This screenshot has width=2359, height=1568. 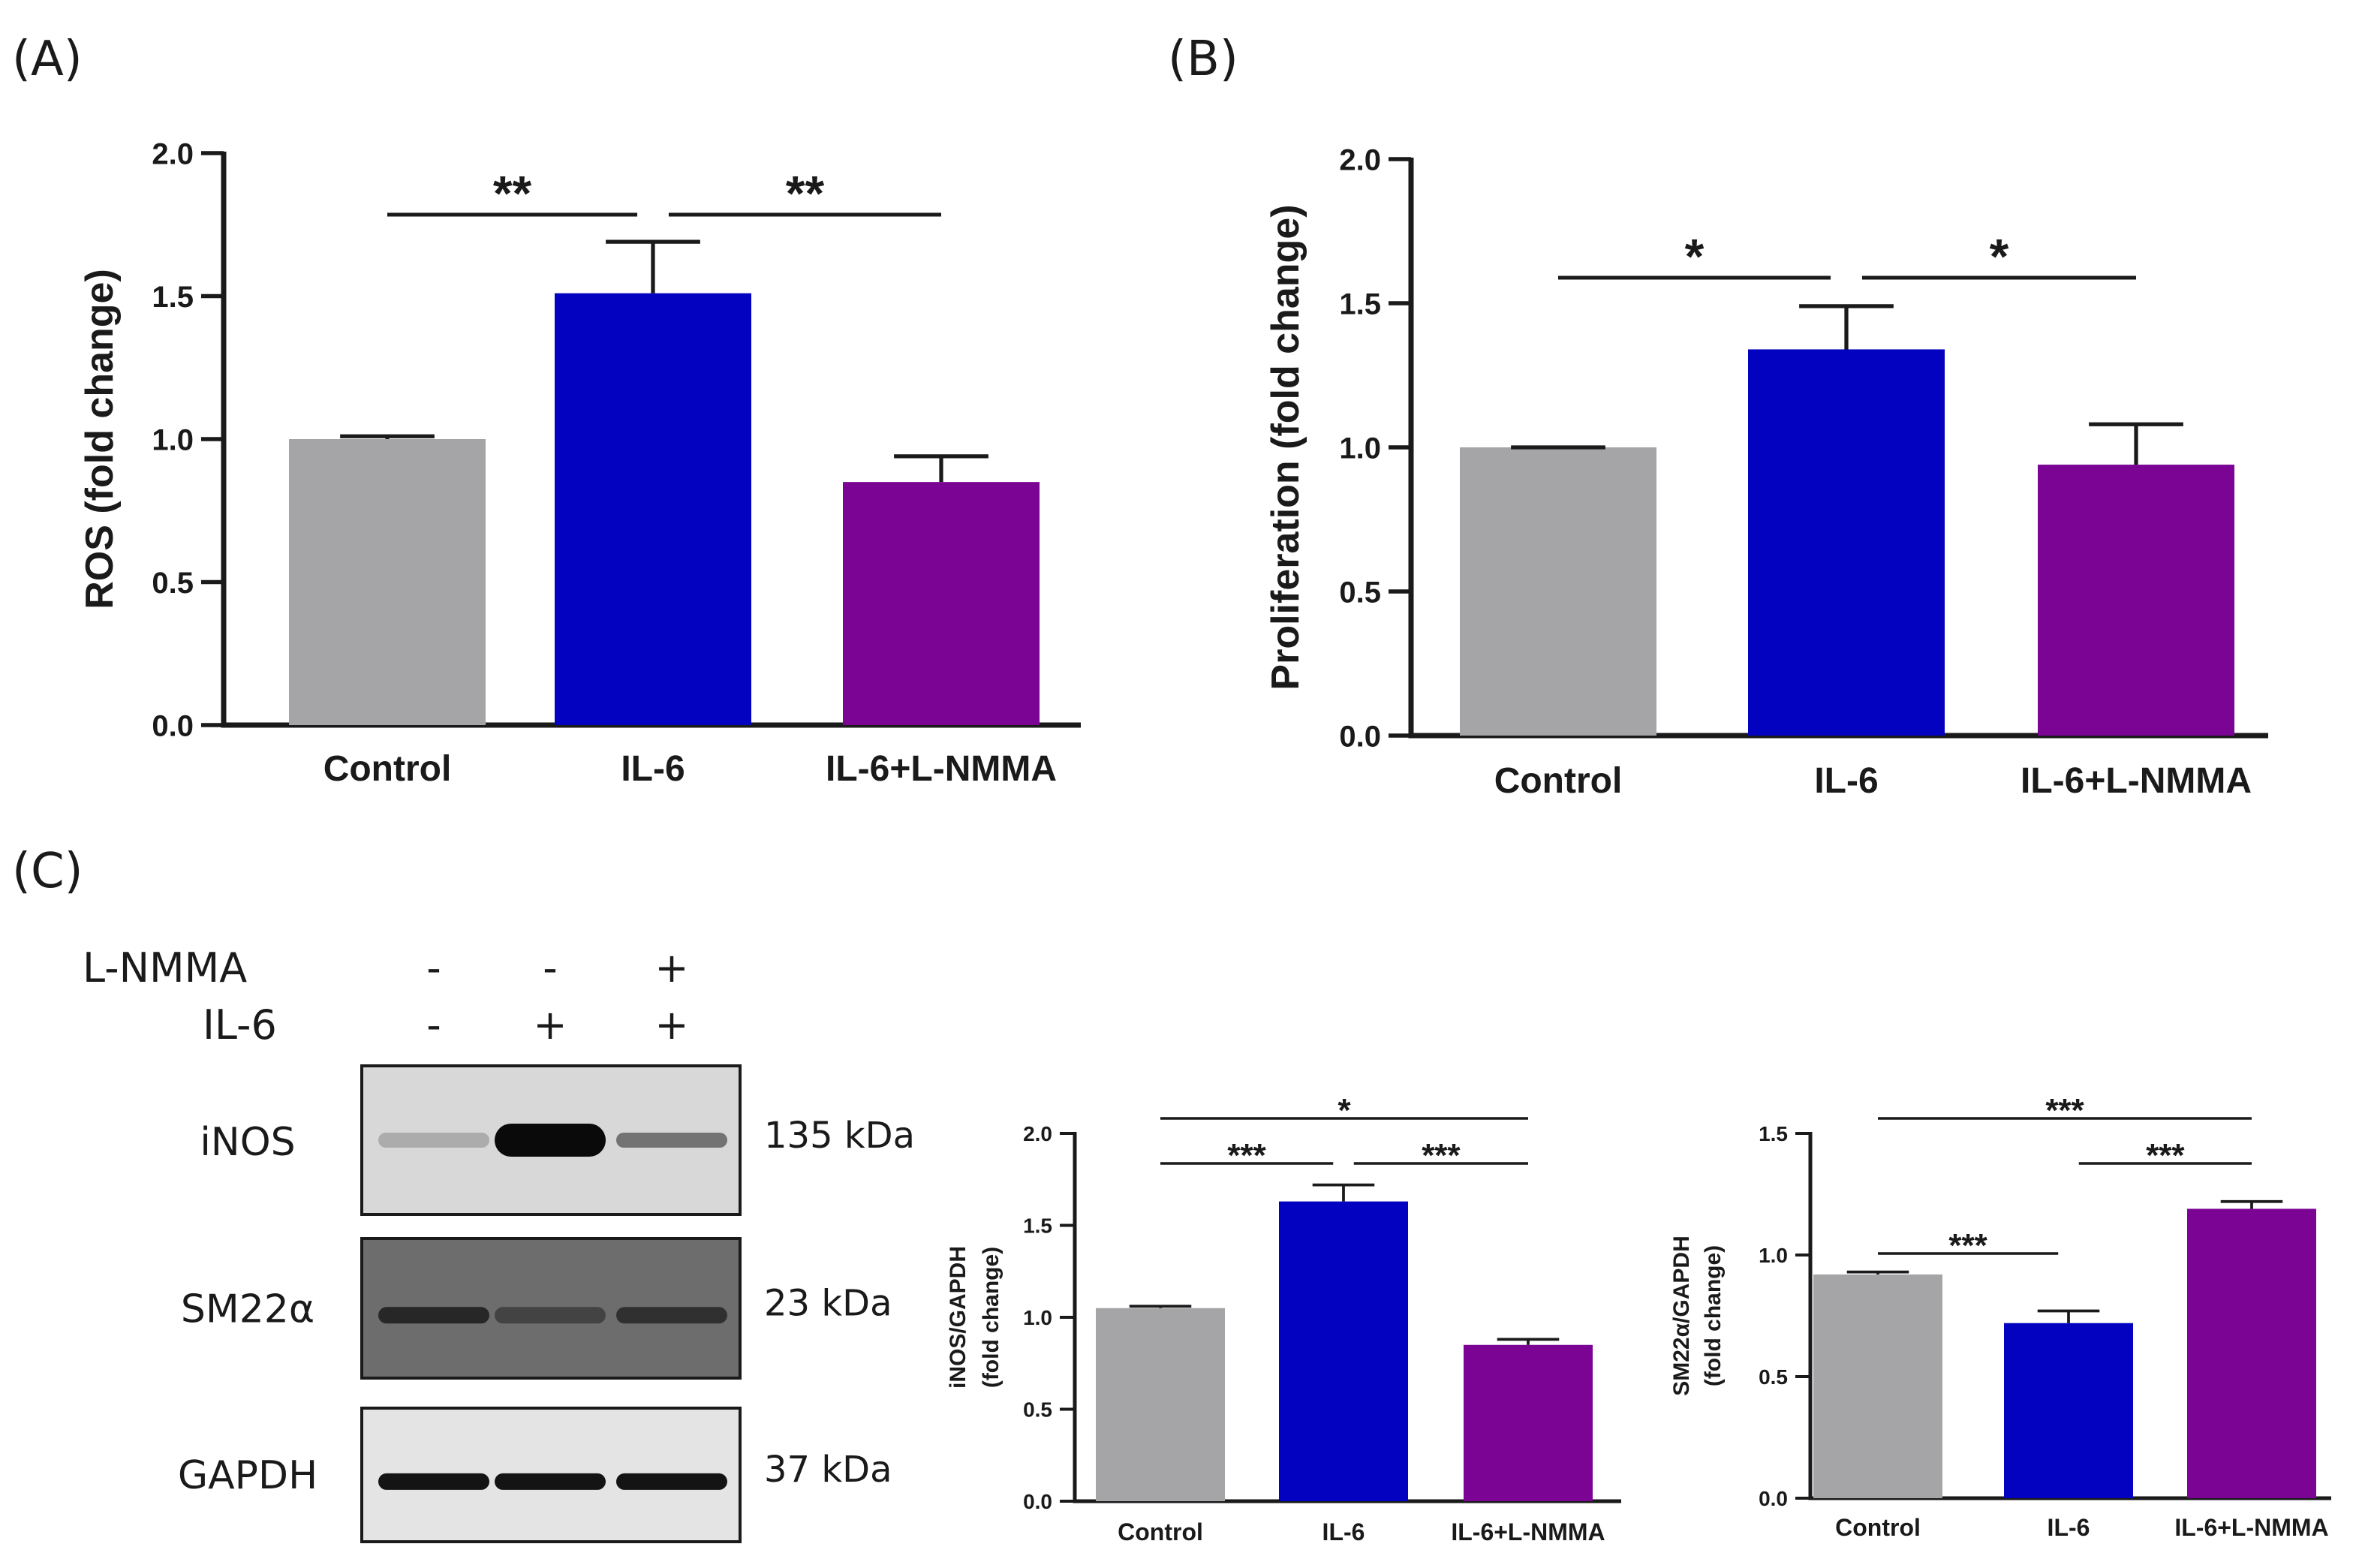 I want to click on molecular-weight-label: 23 kDa, so click(x=828, y=1303).